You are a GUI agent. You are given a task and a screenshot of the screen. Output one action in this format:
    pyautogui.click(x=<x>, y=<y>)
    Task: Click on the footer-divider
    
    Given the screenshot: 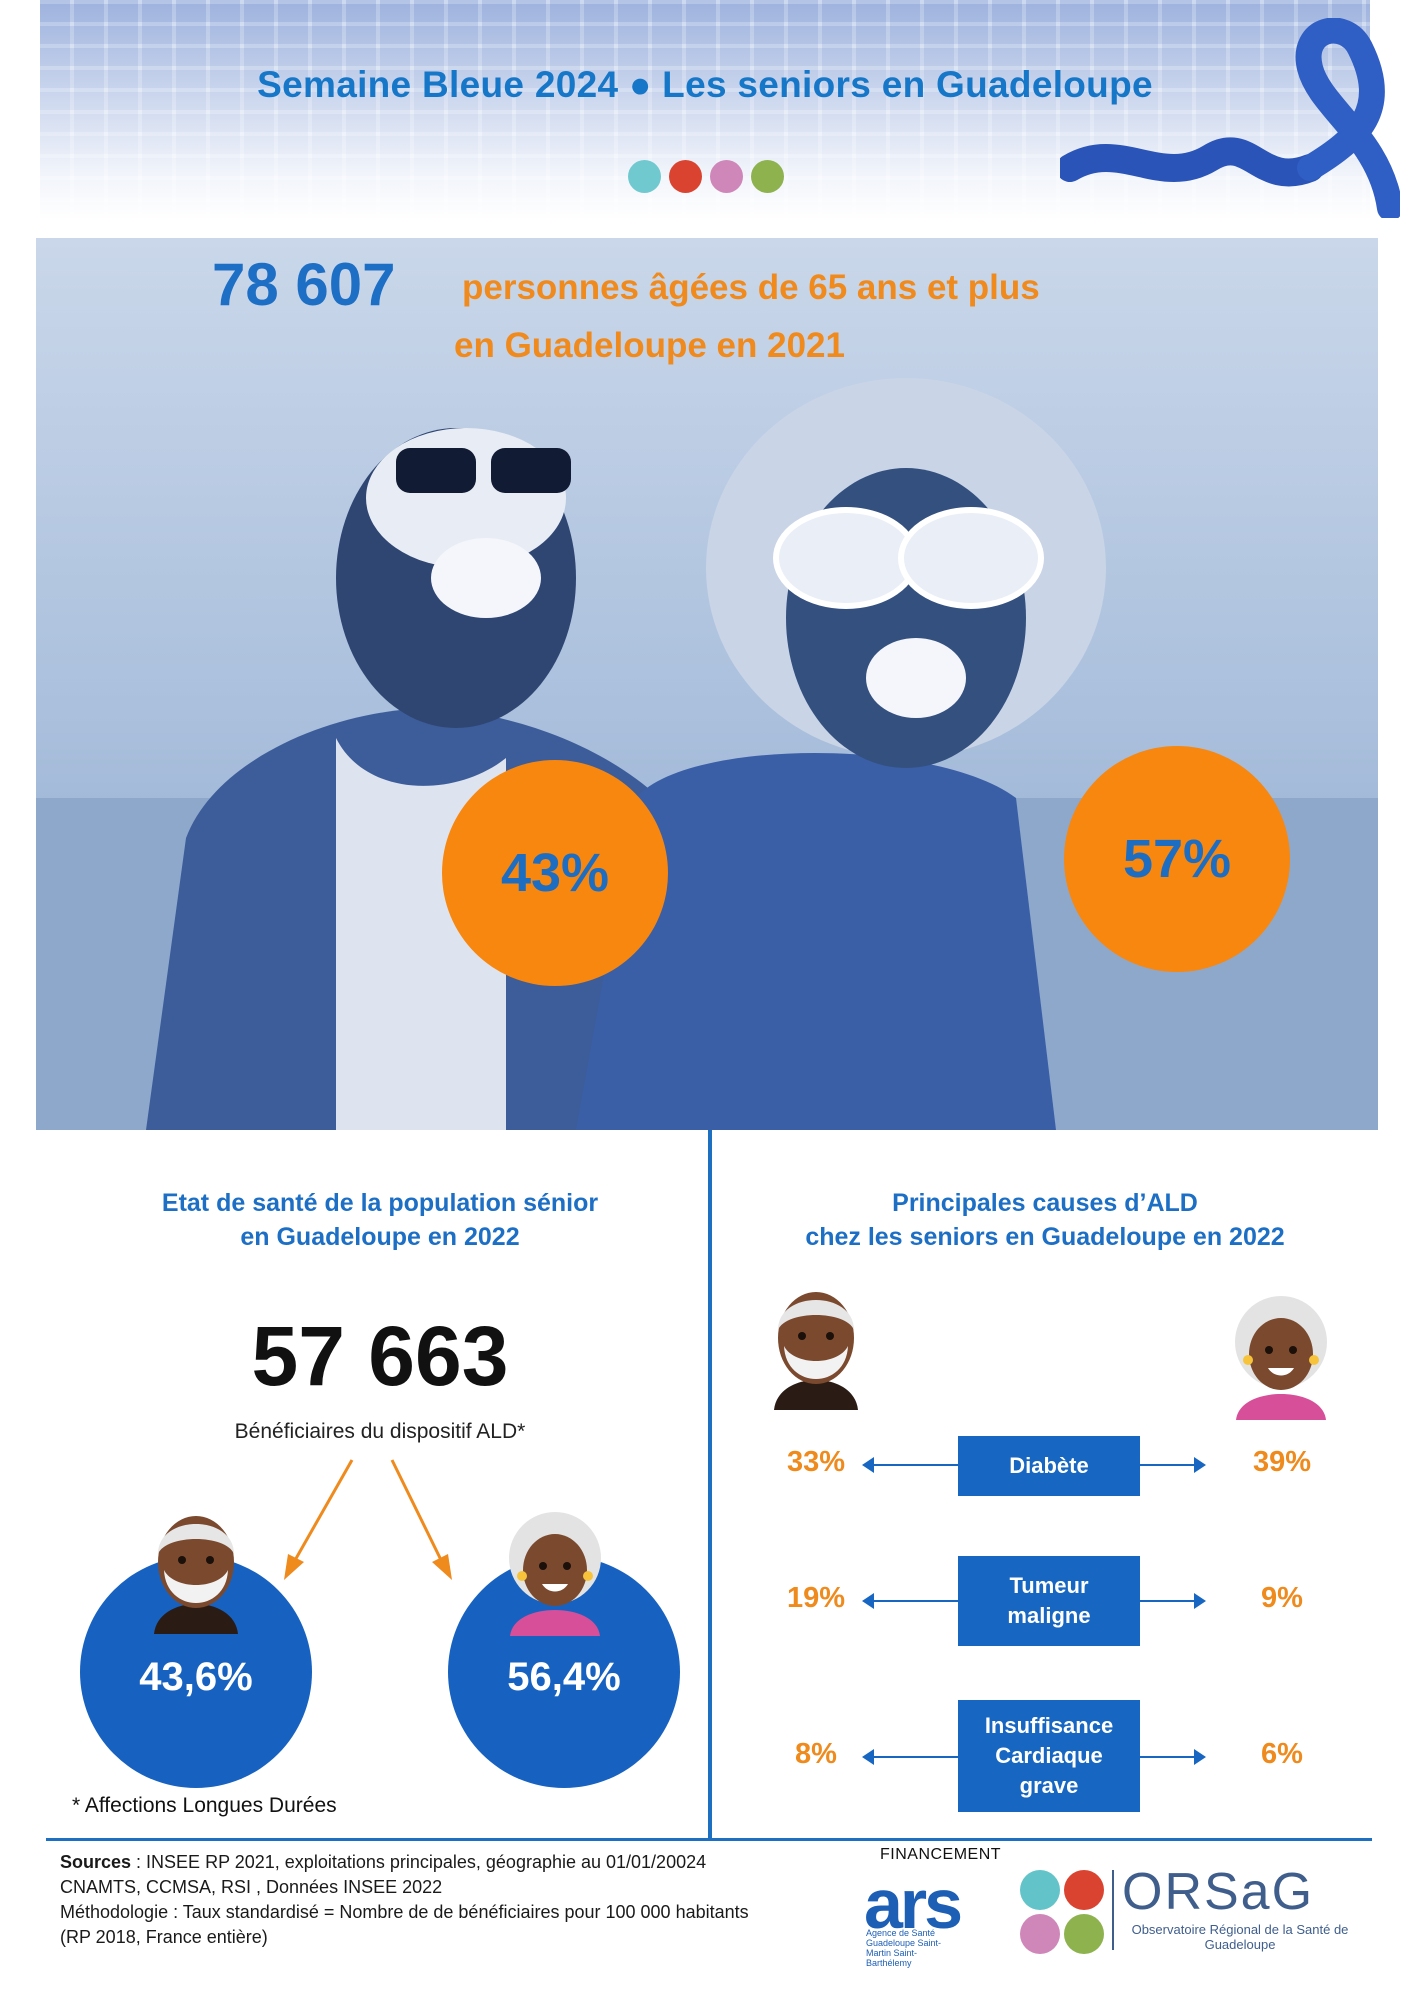 What is the action you would take?
    pyautogui.click(x=709, y=1839)
    